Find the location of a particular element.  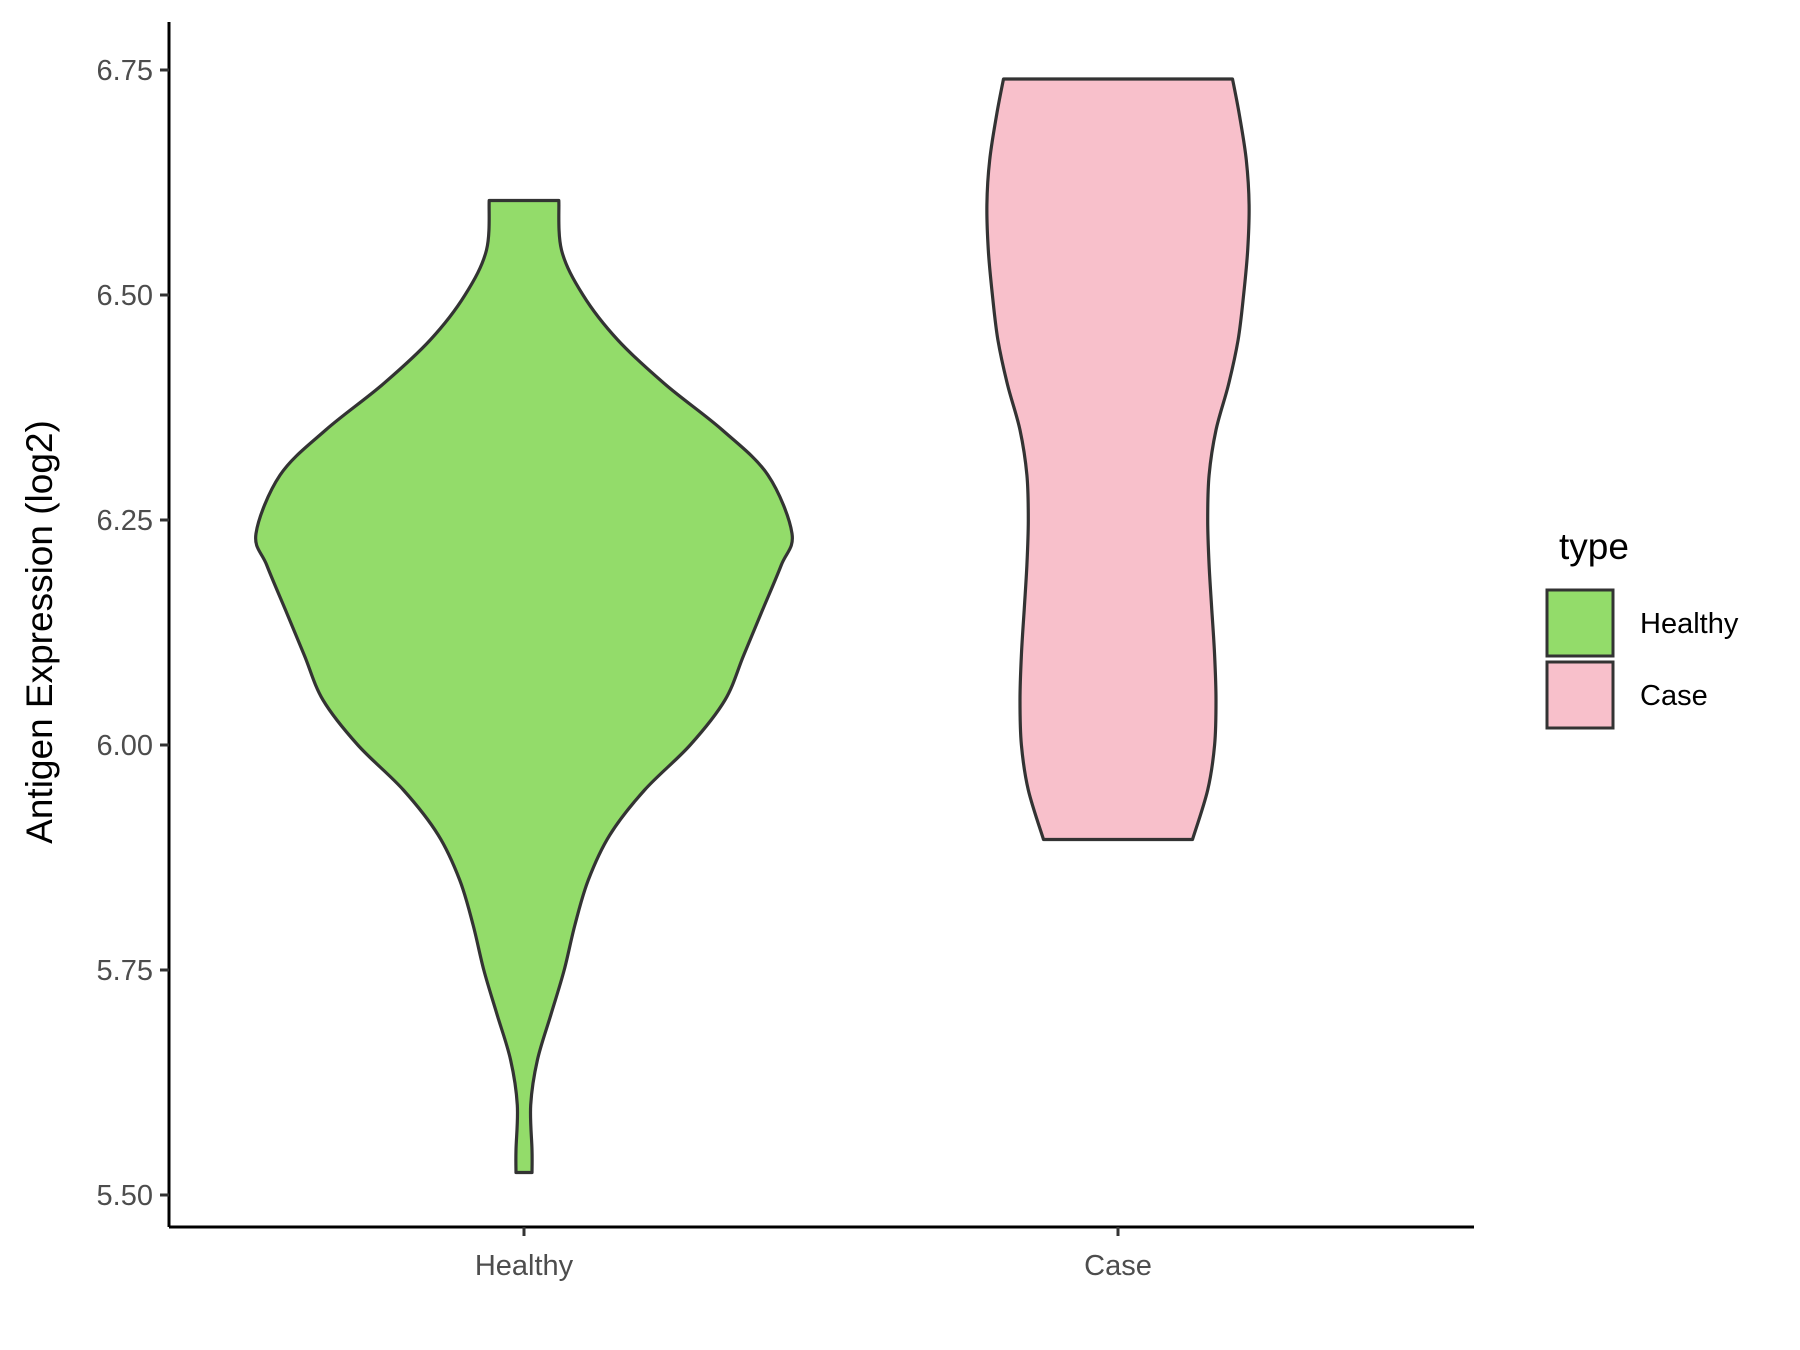

y-tick-label: 6.75 is located at coordinates (125, 71).